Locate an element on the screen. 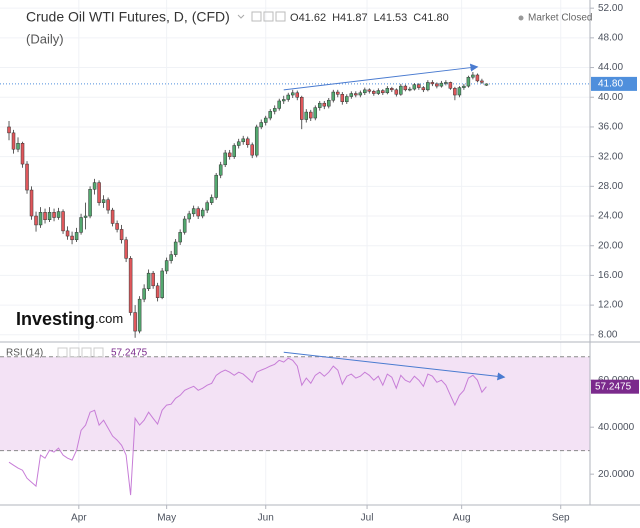 The image size is (640, 528). ohlc-prefix: C is located at coordinates (417, 18).